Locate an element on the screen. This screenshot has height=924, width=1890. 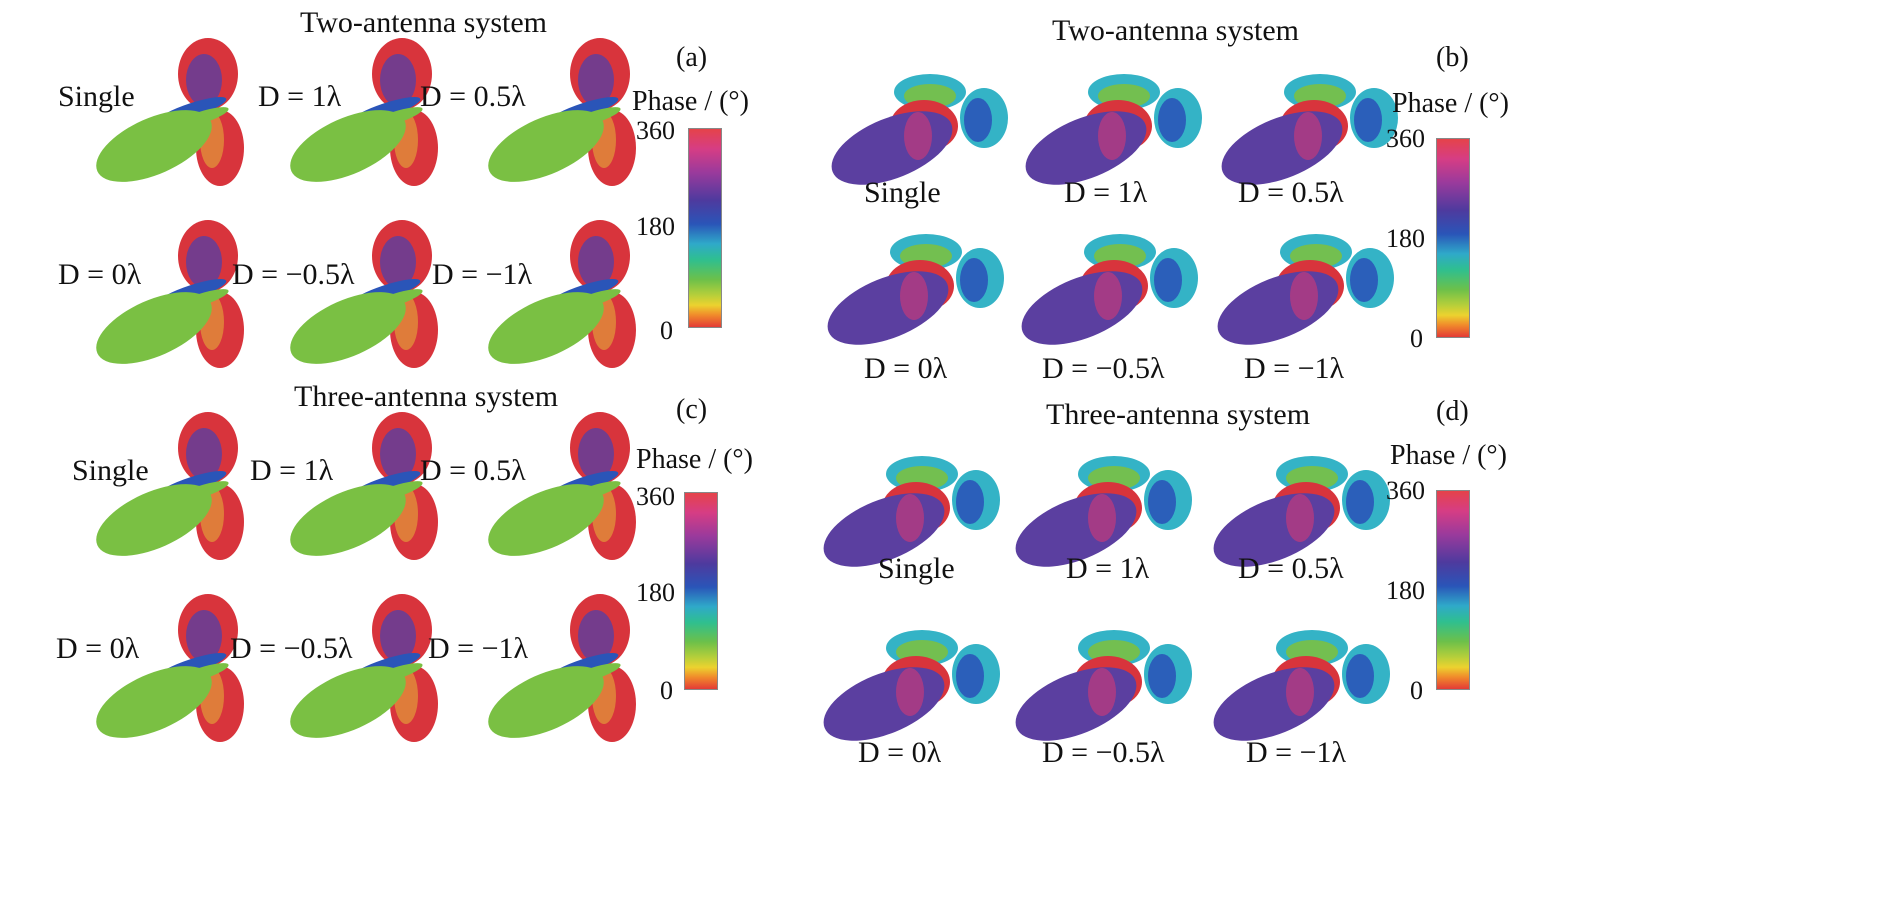
label-d-dm05: D = −0.5λ is located at coordinates (1103, 752).